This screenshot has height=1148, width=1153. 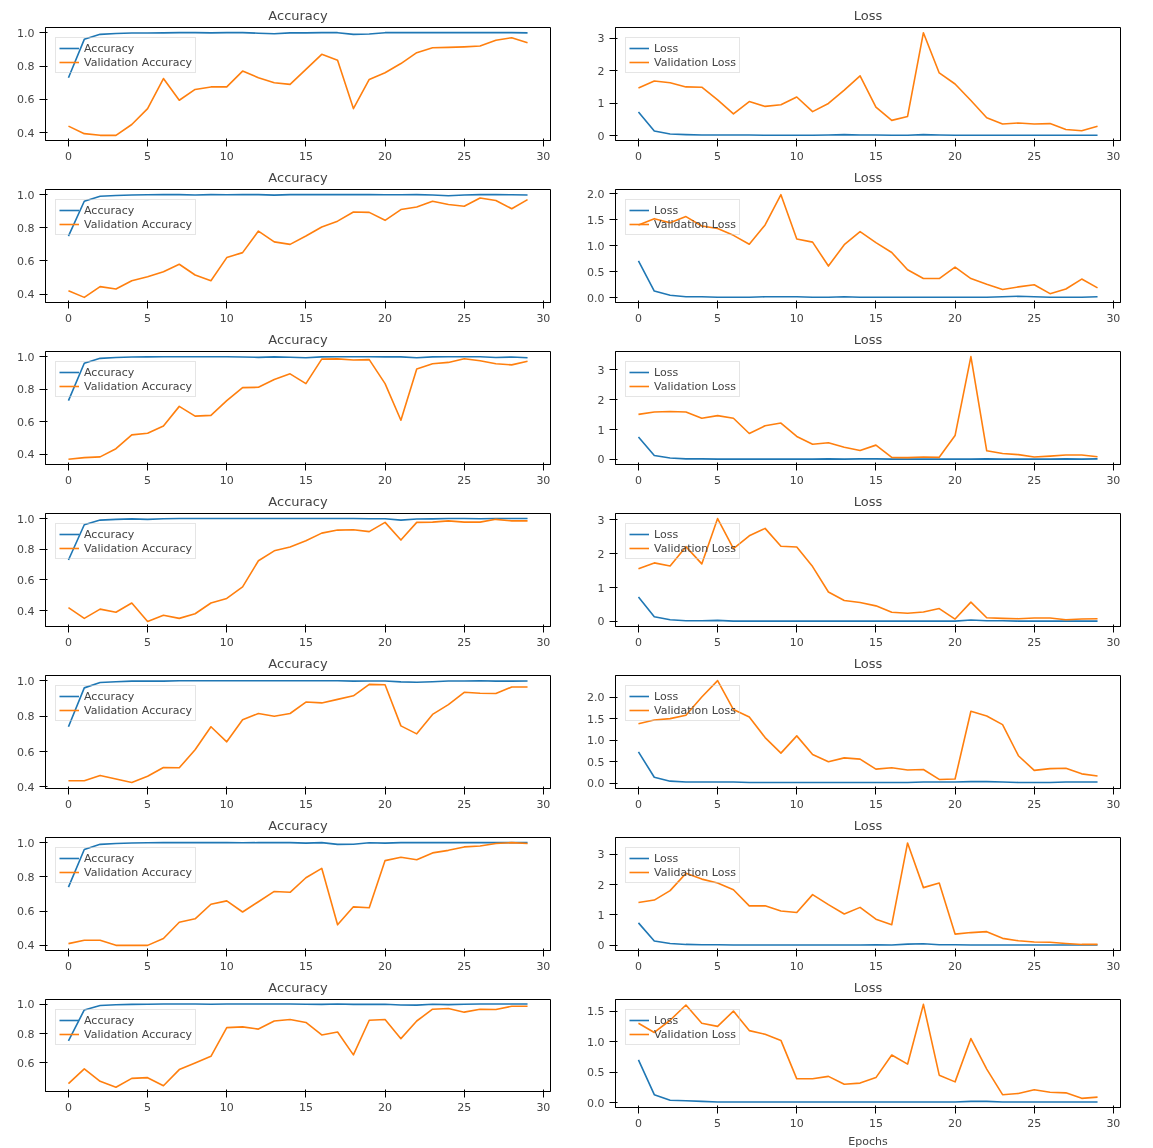 What do you see at coordinates (596, 272) in the screenshot?
I see `y-tick-label: 0.5` at bounding box center [596, 272].